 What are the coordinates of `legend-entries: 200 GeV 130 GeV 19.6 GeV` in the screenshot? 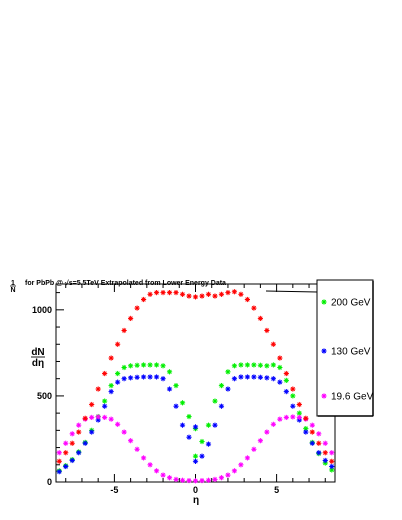 It's located at (347, 350).